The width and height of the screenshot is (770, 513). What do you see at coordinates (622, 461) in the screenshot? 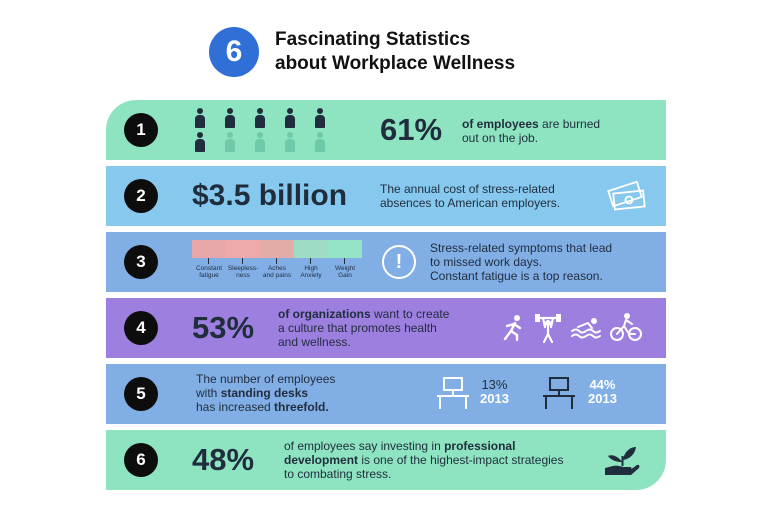
I see `plant-in-hand-icon` at bounding box center [622, 461].